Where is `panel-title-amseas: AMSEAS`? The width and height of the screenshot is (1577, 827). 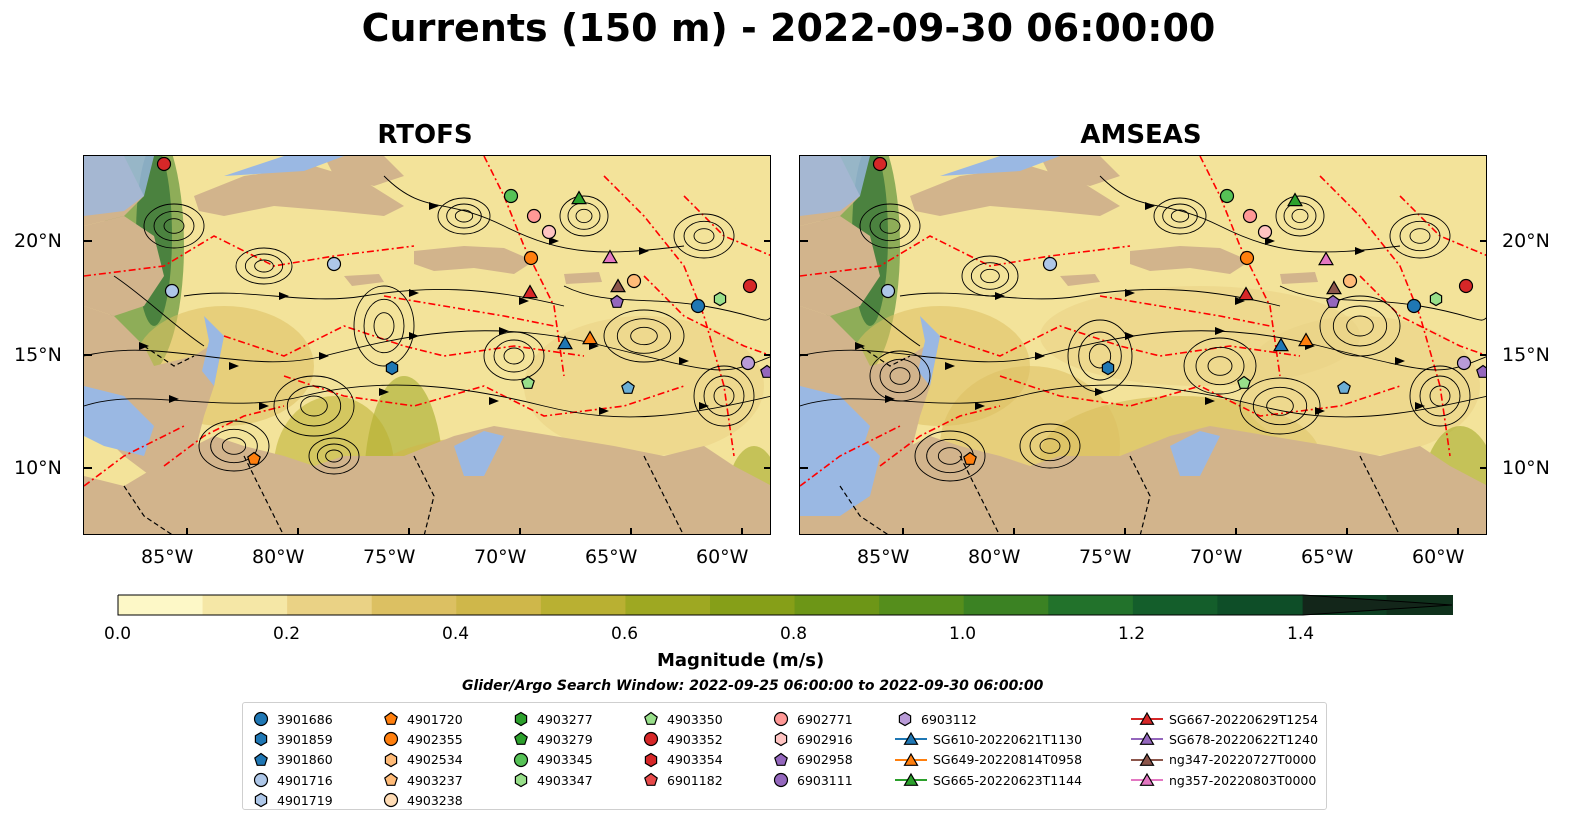 panel-title-amseas: AMSEAS is located at coordinates (1141, 135).